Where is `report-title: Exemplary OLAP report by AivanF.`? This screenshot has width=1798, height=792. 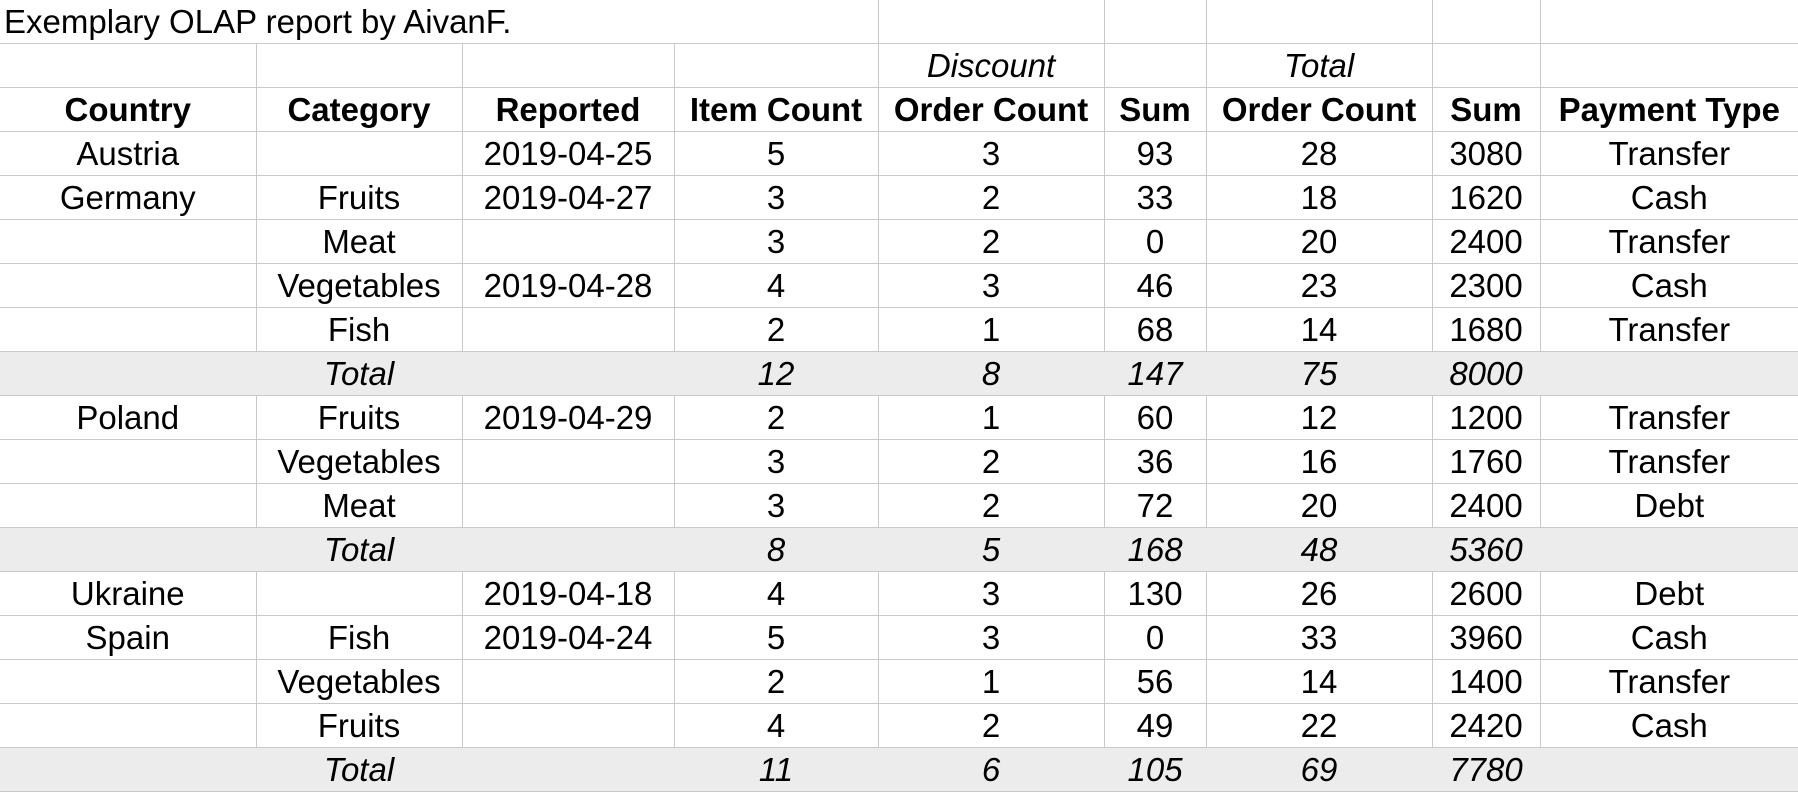
report-title: Exemplary OLAP report by AivanF. is located at coordinates (439, 22).